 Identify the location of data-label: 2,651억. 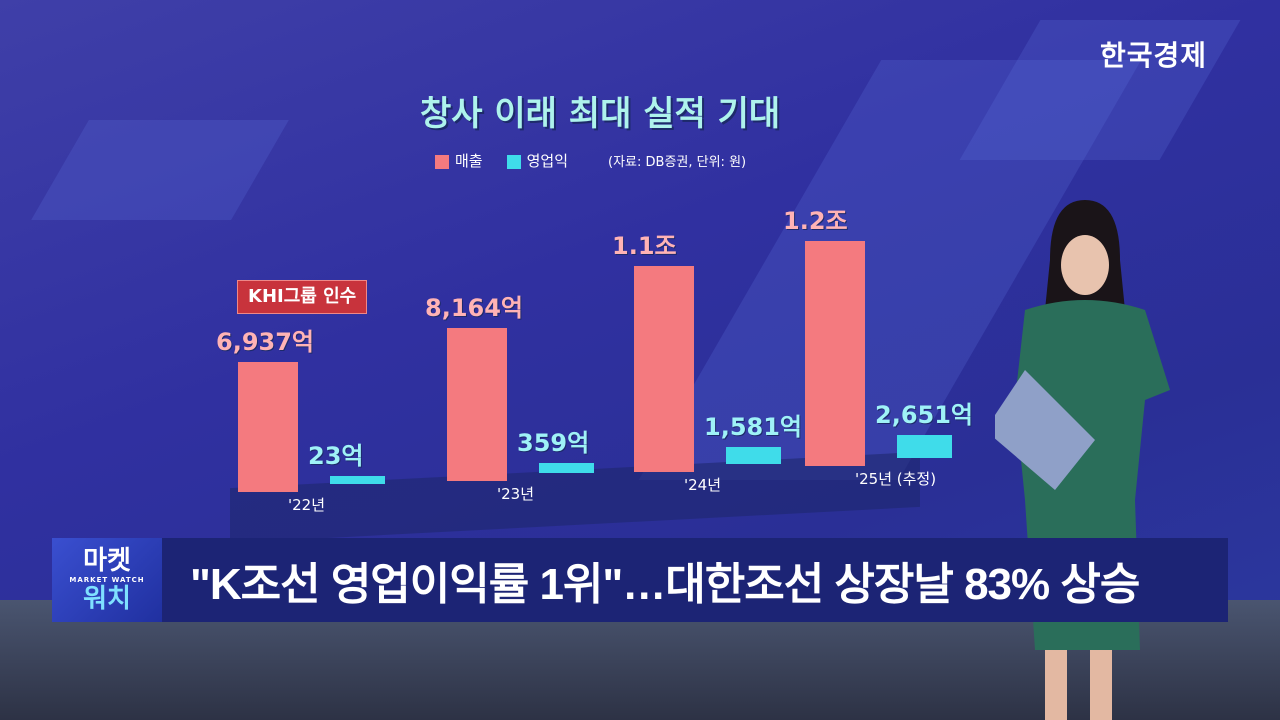
(924, 414).